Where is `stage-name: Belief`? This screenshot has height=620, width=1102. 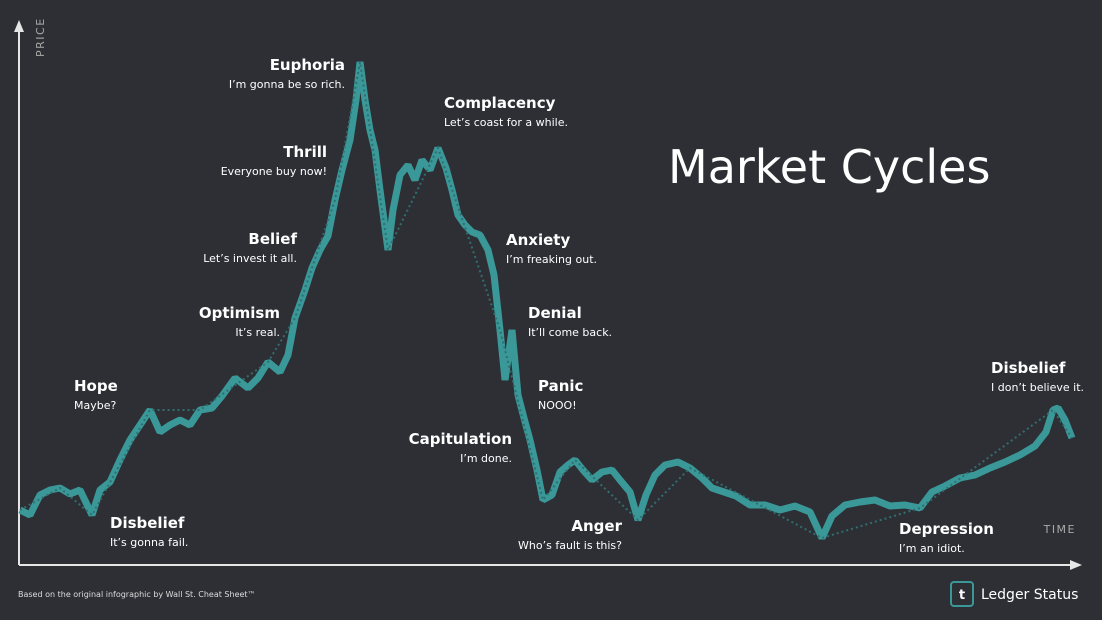 stage-name: Belief is located at coordinates (272, 239).